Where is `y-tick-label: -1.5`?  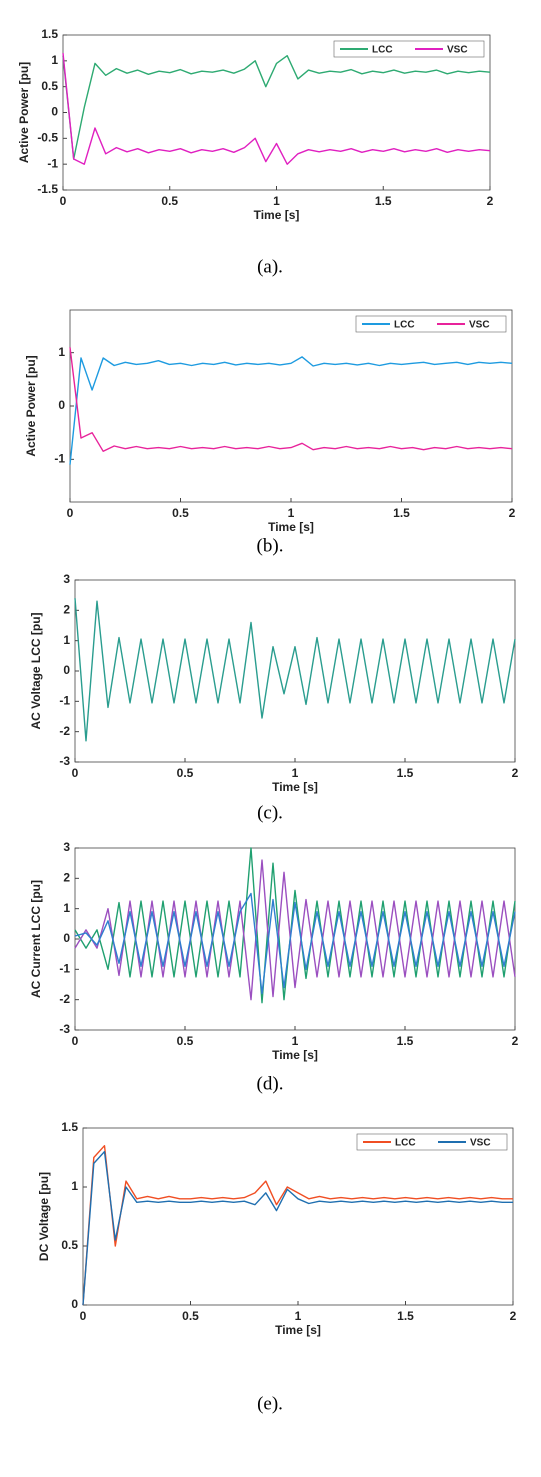 y-tick-label: -1.5 is located at coordinates (47, 189).